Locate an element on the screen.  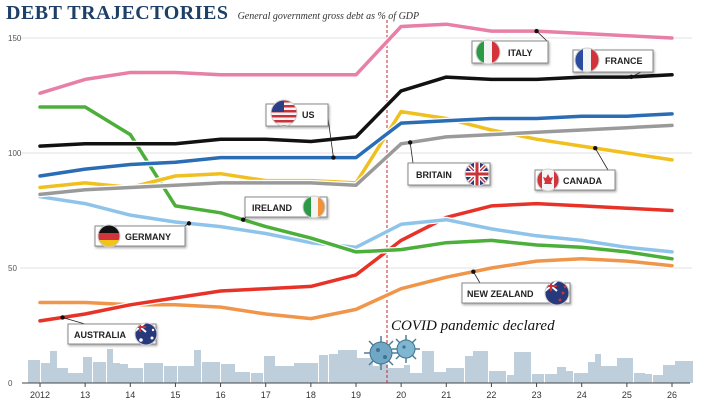
label-us: US is located at coordinates (297, 113).